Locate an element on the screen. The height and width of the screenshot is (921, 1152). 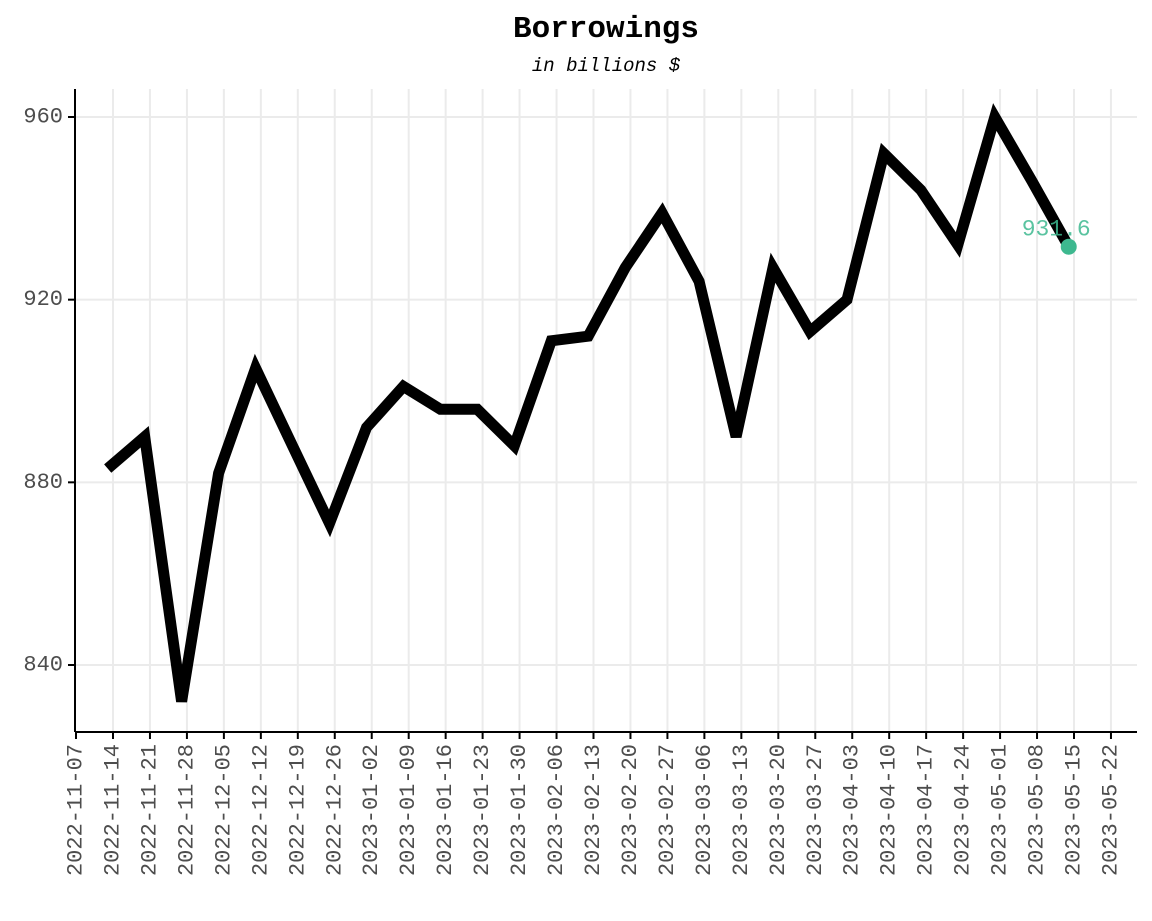
x-tick-label: 2023-03-13 is located at coordinates (741, 810).